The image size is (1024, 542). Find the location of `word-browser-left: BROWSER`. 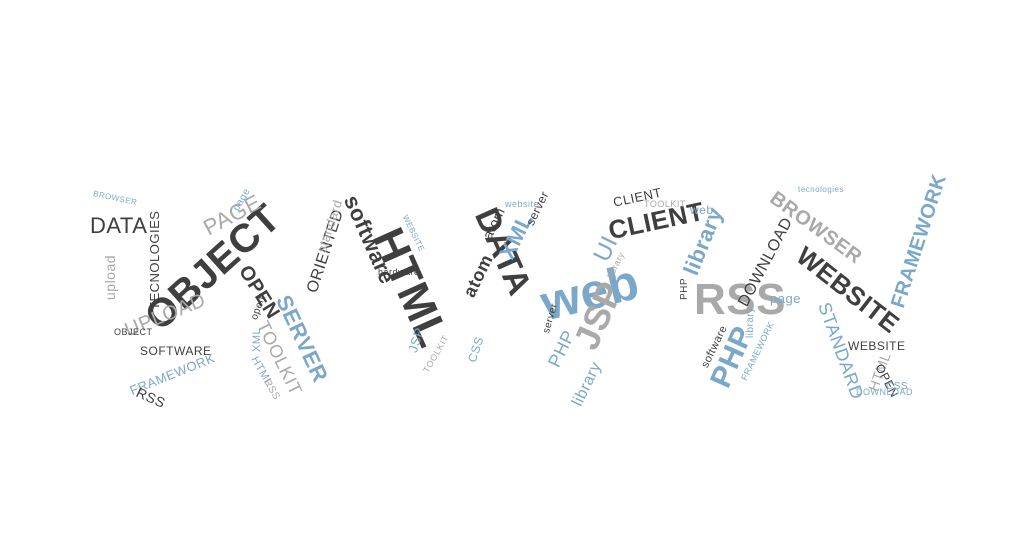

word-browser-left: BROWSER is located at coordinates (115, 198).